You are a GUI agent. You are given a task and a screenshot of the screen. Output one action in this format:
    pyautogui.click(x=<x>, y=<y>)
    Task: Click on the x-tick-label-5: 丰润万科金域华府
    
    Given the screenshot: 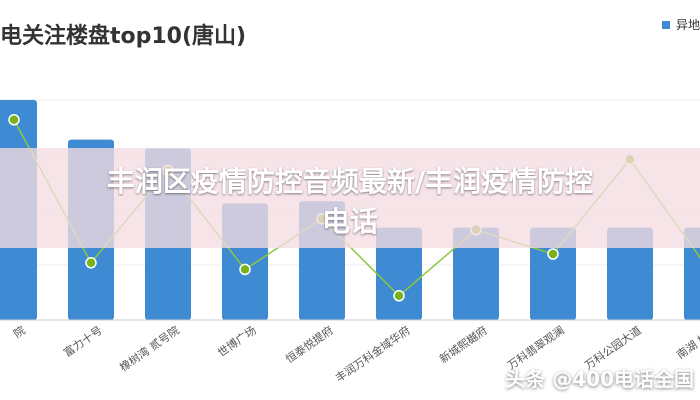 What is the action you would take?
    pyautogui.click(x=373, y=354)
    